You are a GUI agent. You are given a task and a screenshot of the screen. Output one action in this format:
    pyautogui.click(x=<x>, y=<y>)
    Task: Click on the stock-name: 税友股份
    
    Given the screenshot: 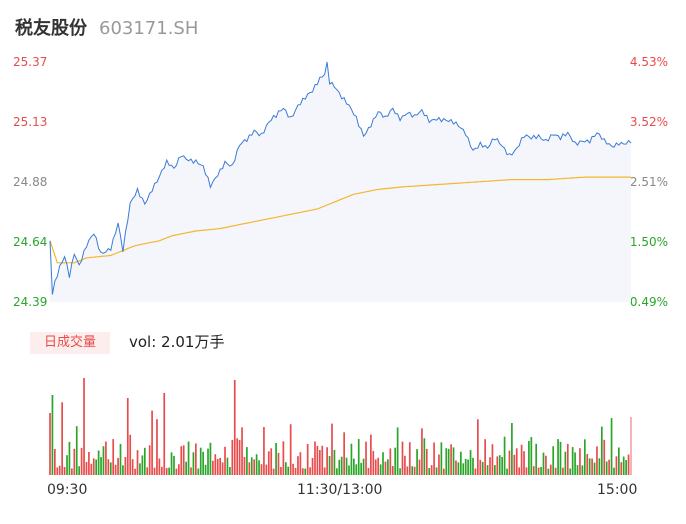 What is the action you would take?
    pyautogui.click(x=51, y=28)
    